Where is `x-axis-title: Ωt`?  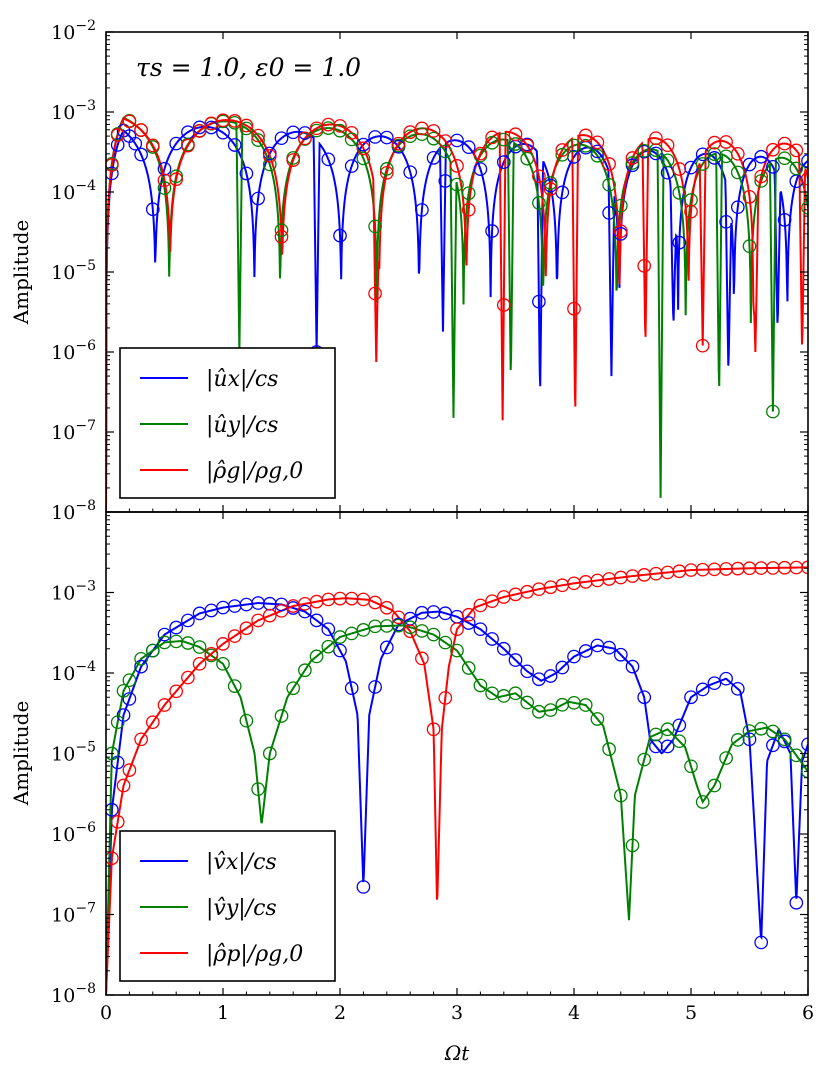 x-axis-title: Ωt is located at coordinates (457, 1053).